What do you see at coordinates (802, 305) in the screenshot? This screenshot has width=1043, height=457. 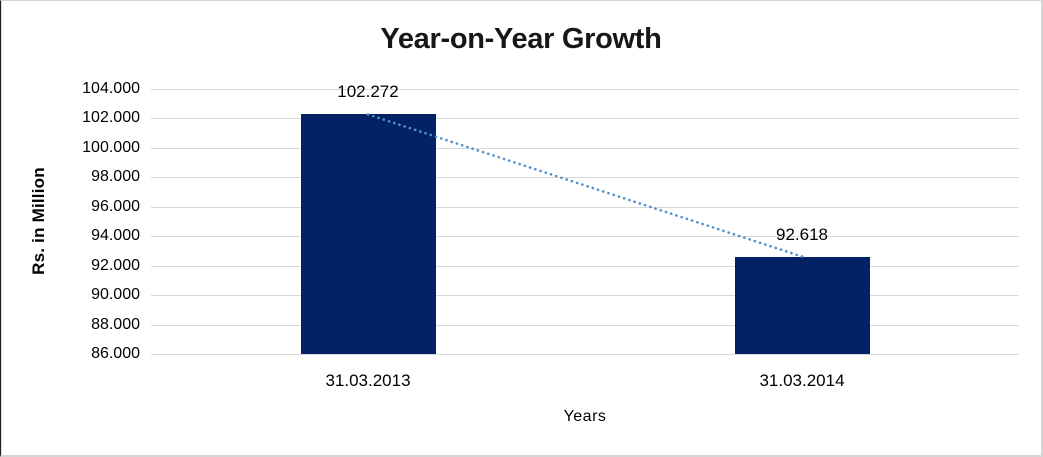 I see `bar-31.03.2014` at bounding box center [802, 305].